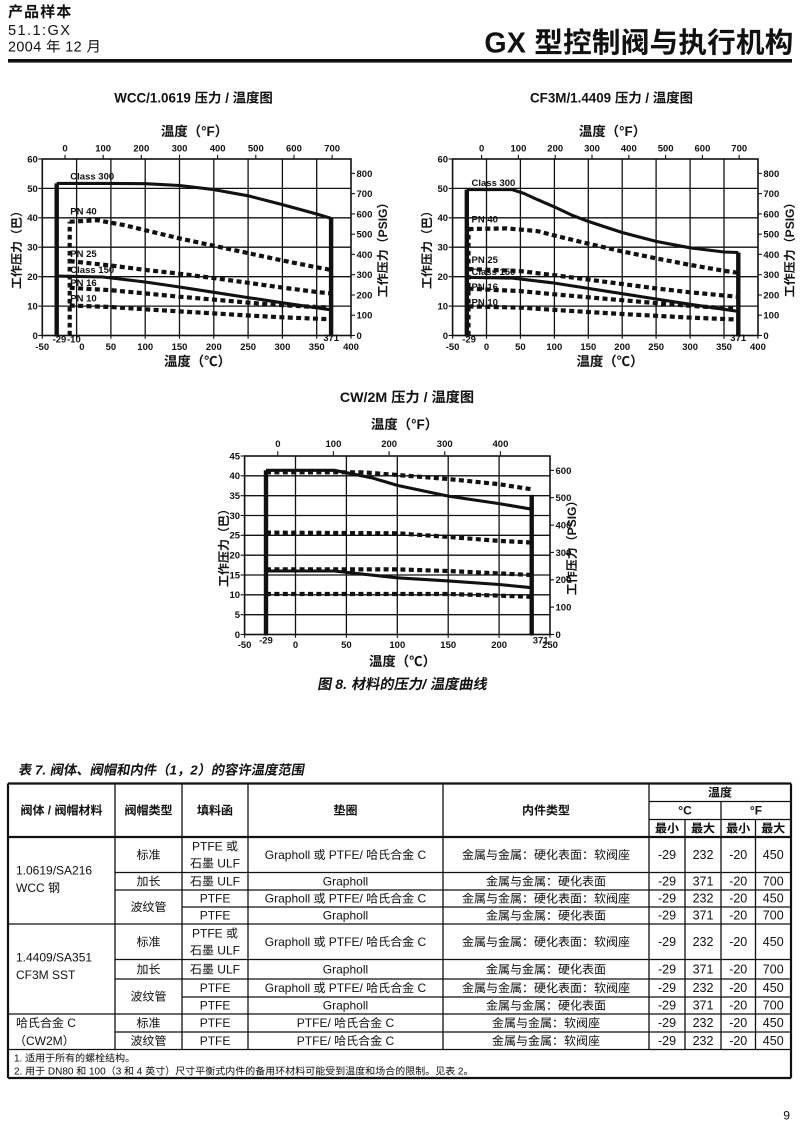 This screenshot has height=1131, width=800. I want to click on svg-text: 25, so click(235, 536).